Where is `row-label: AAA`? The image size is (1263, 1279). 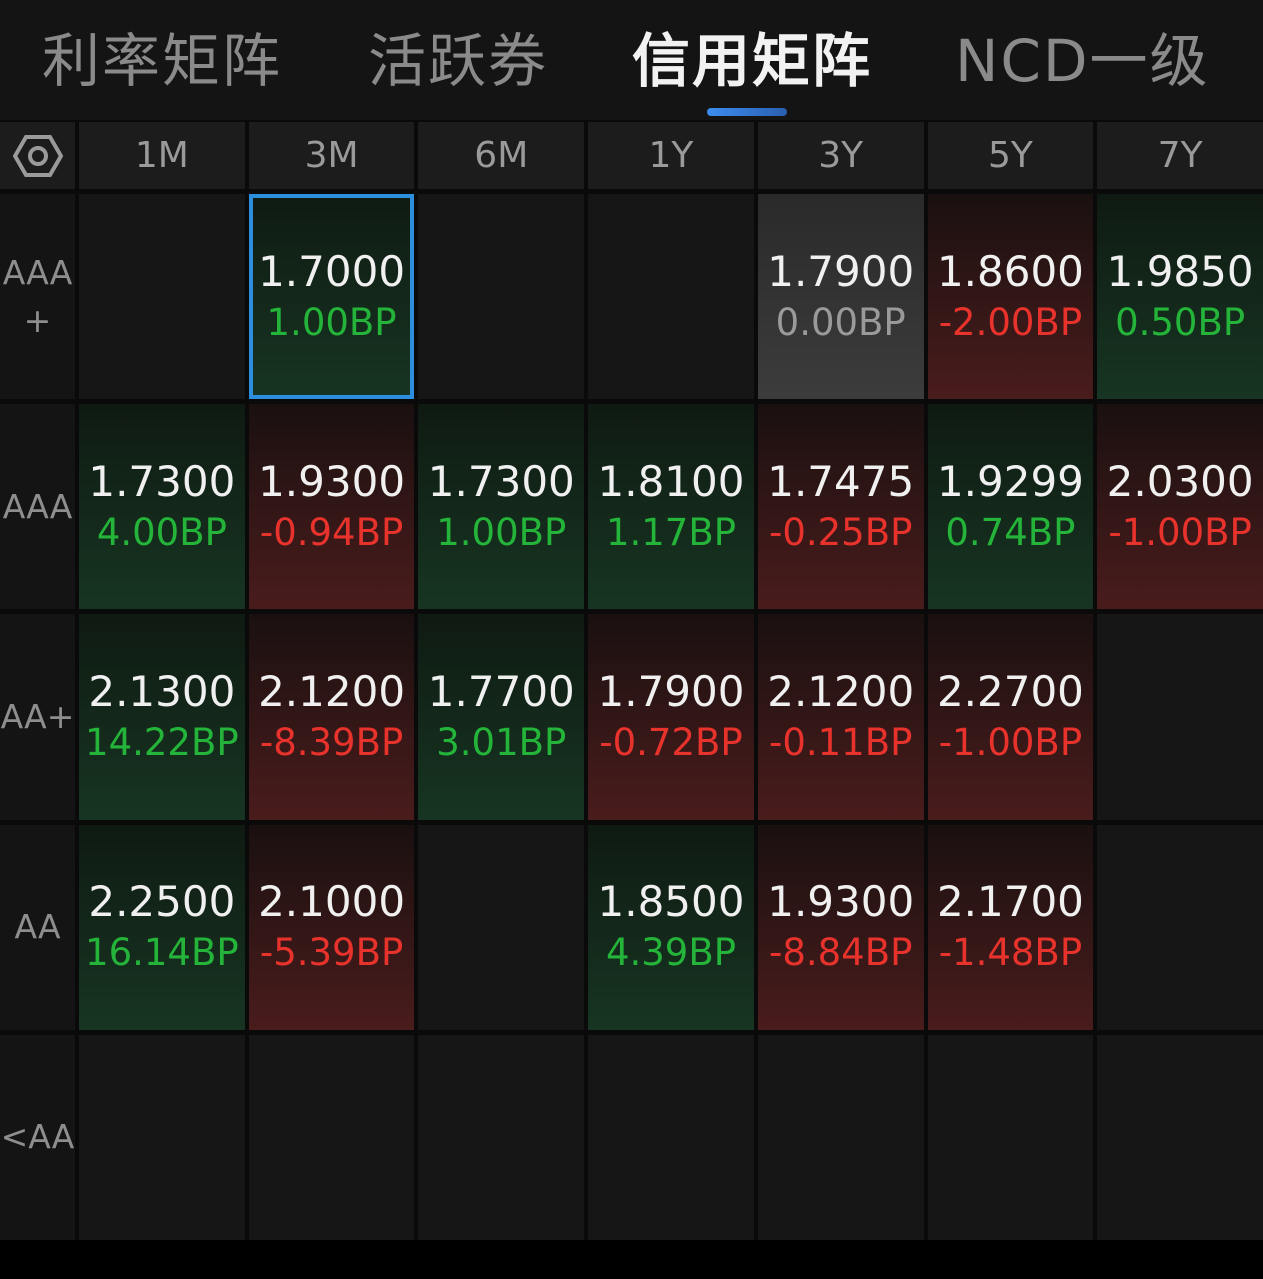 row-label: AAA is located at coordinates (37, 507).